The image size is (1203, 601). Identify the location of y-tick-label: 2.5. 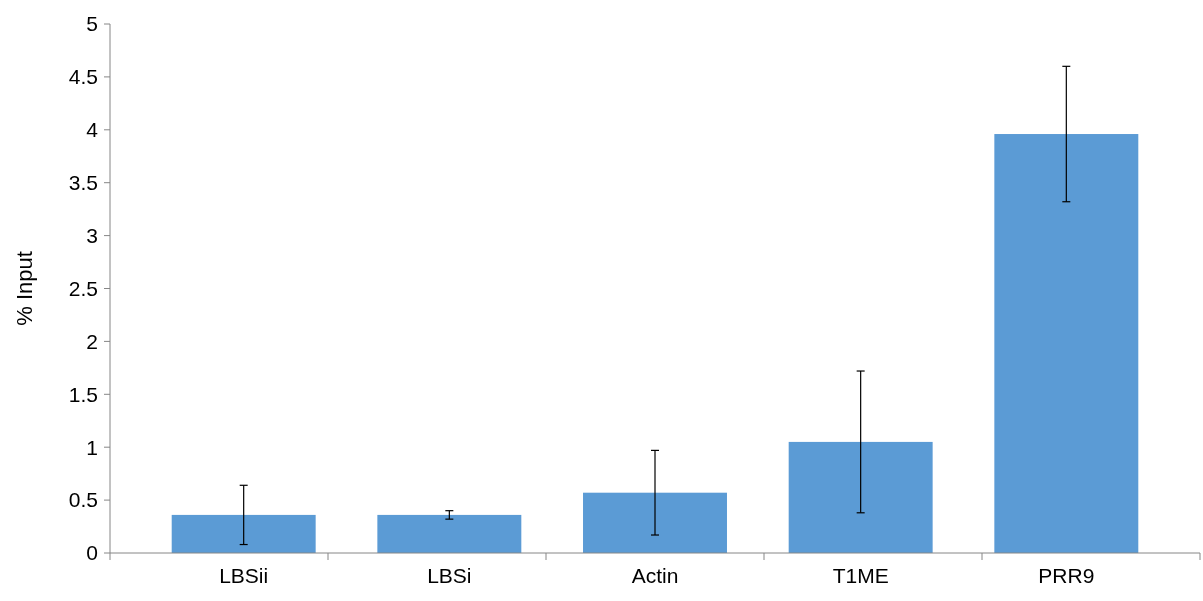
(83, 288).